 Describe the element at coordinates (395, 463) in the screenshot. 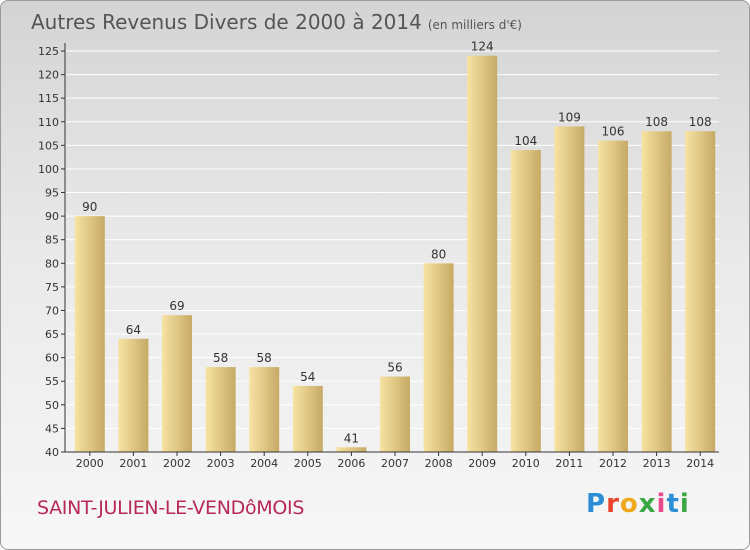

I see `x-tick-label: 2007` at that location.